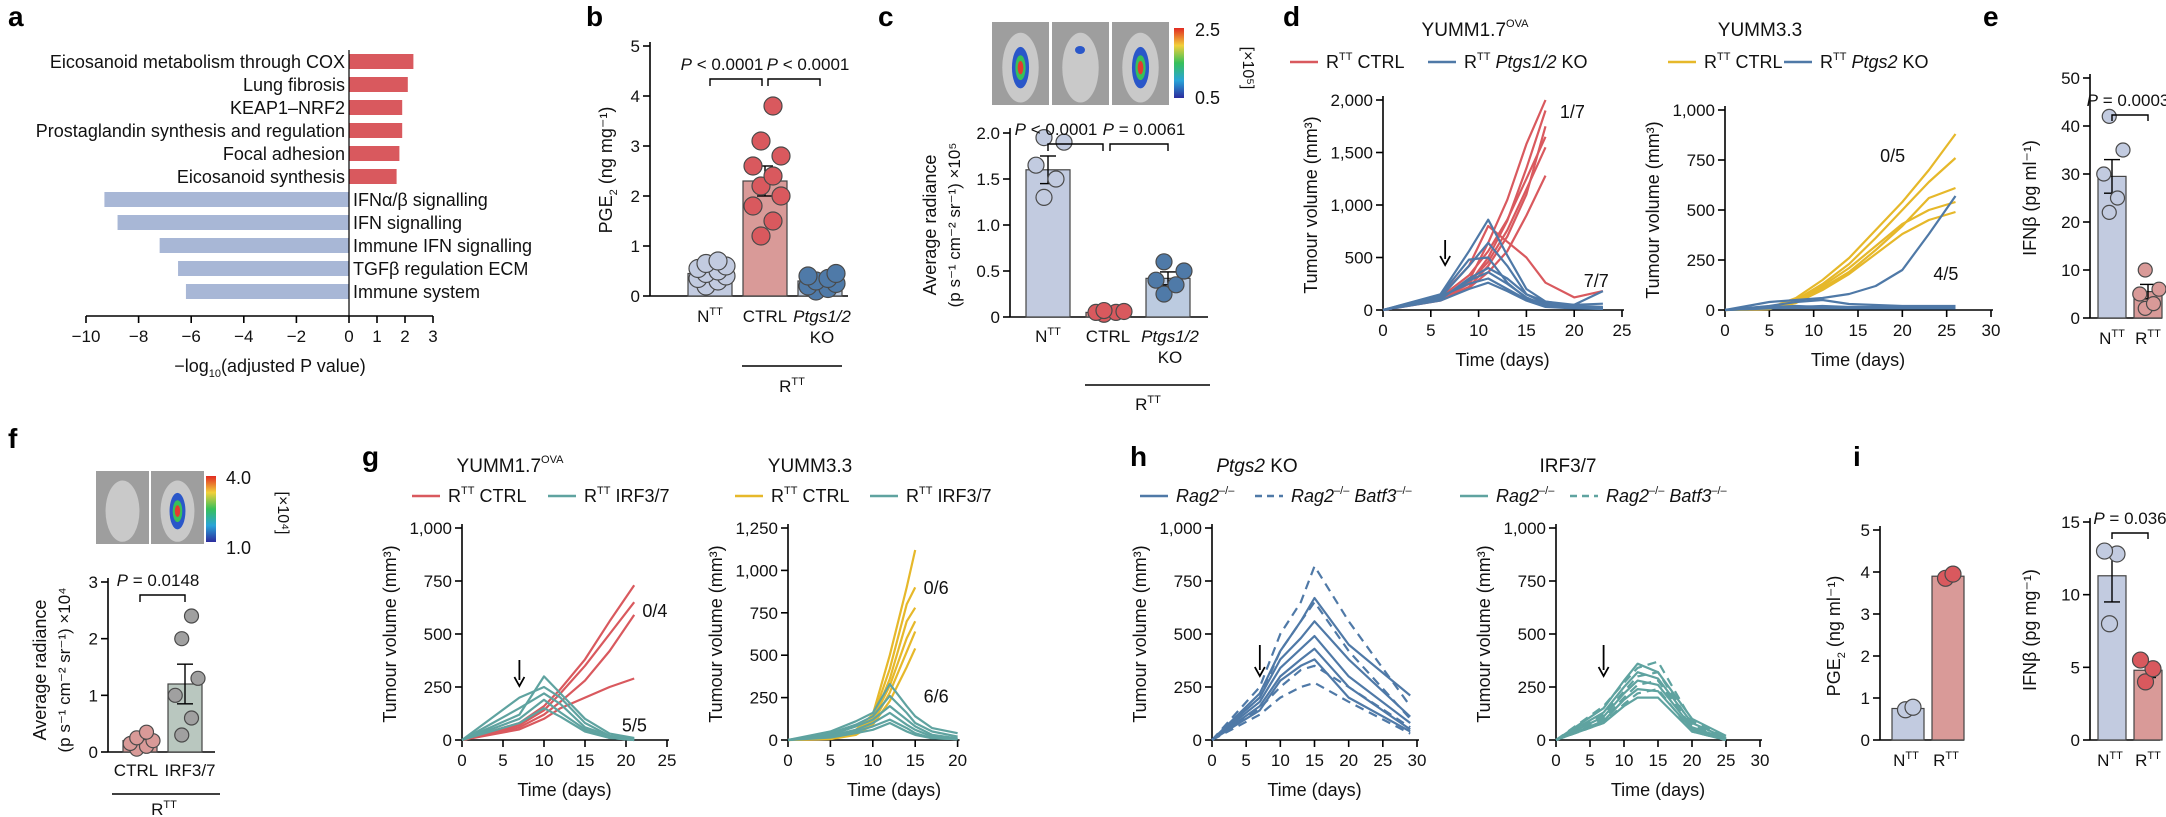 This screenshot has height=817, width=2166. Describe the element at coordinates (416, 292) in the screenshot. I see `pathway-label: Immune system` at that location.